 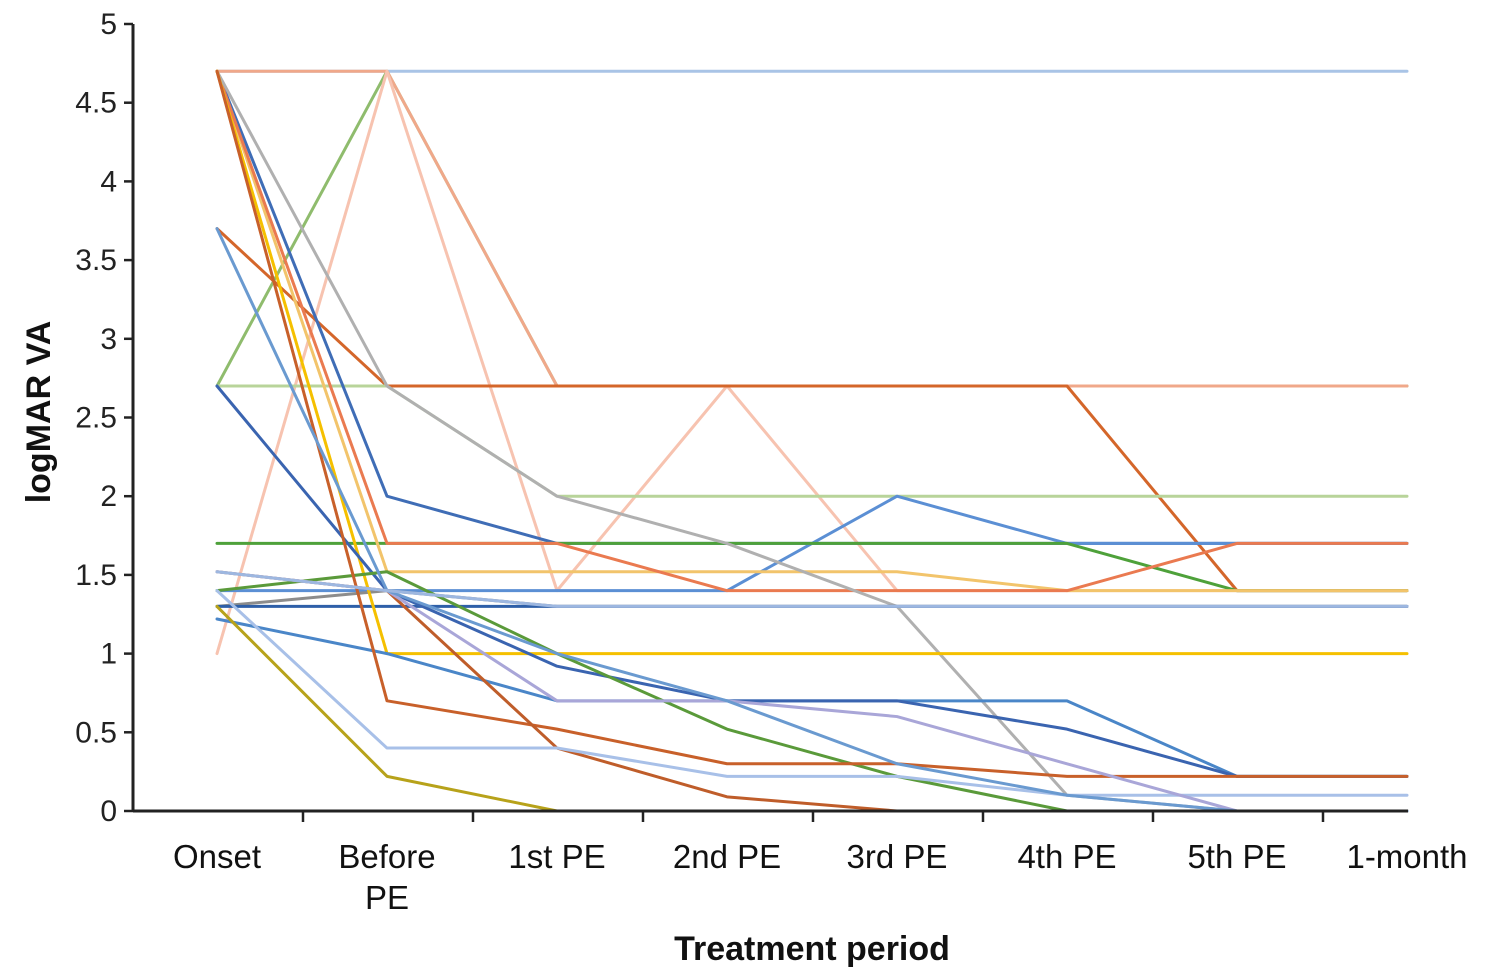 I want to click on y-tick-label: 4, so click(x=108, y=181).